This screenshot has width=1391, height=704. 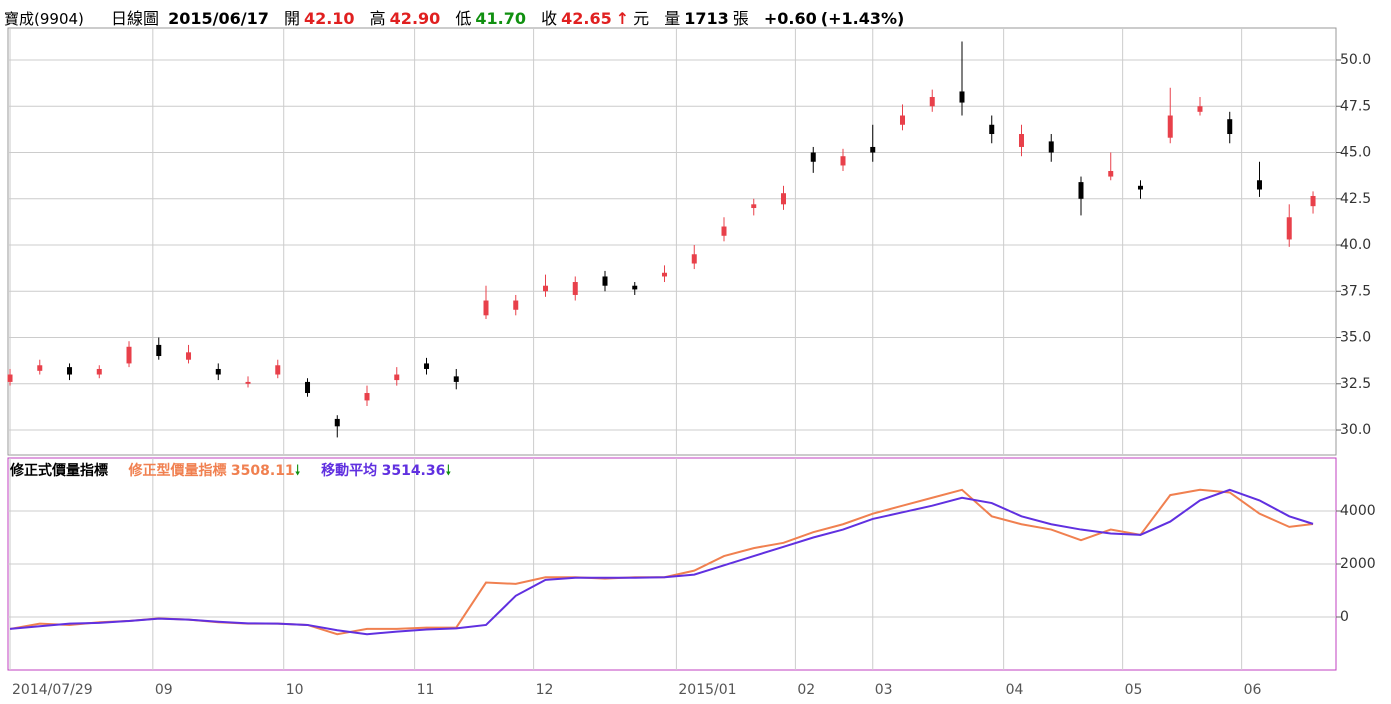 What do you see at coordinates (295, 690) in the screenshot?
I see `x-tick-label: 10` at bounding box center [295, 690].